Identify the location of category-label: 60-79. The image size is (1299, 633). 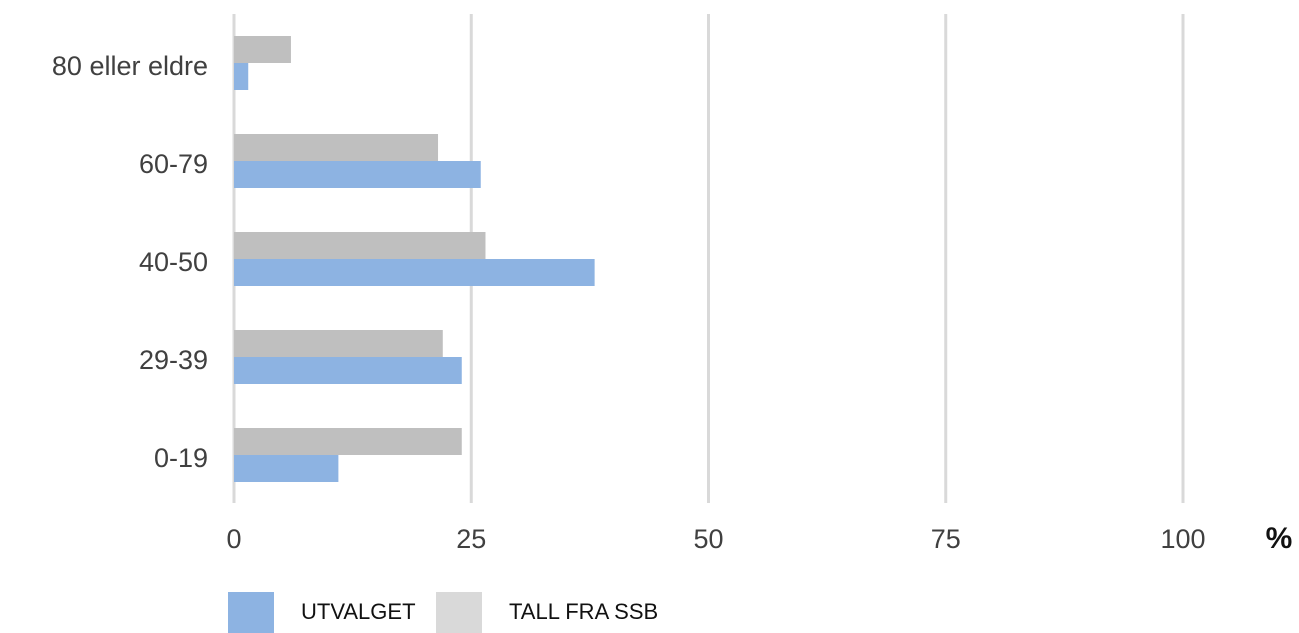
(173, 164).